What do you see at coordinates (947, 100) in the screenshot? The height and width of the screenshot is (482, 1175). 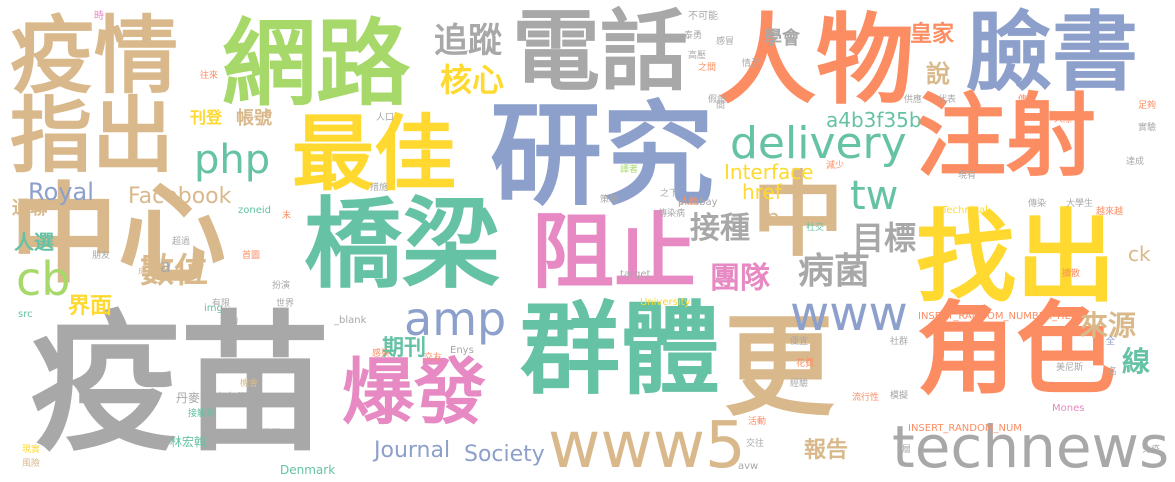 I see `word: 代表` at bounding box center [947, 100].